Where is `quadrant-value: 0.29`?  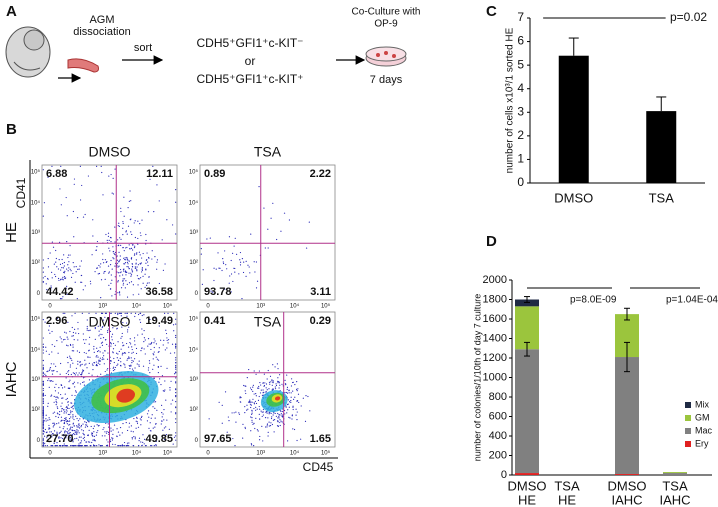
quadrant-value: 0.29 is located at coordinates (320, 321).